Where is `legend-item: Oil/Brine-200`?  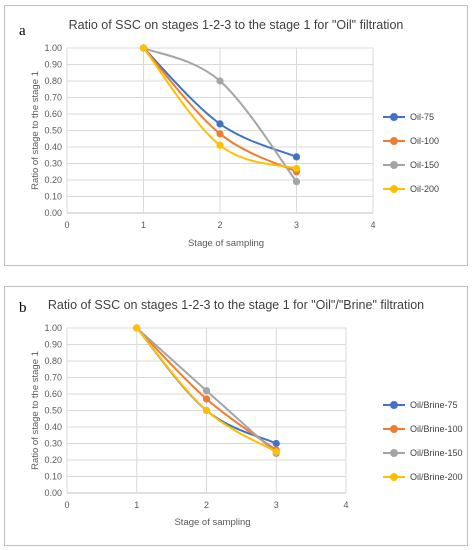
legend-item: Oil/Brine-200 is located at coordinates (423, 477).